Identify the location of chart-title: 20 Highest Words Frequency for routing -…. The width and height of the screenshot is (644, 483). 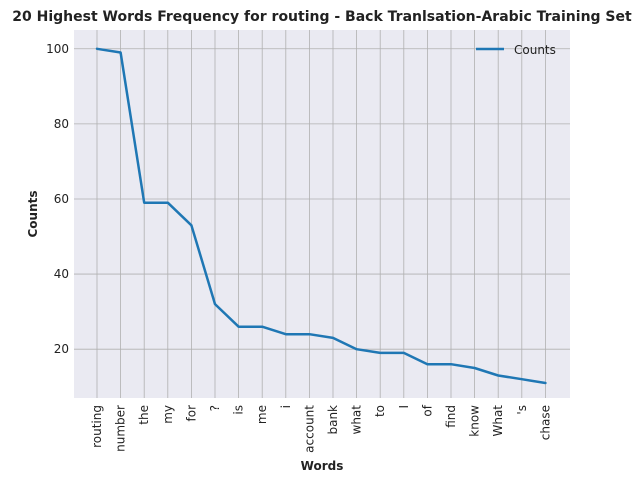
(322, 17).